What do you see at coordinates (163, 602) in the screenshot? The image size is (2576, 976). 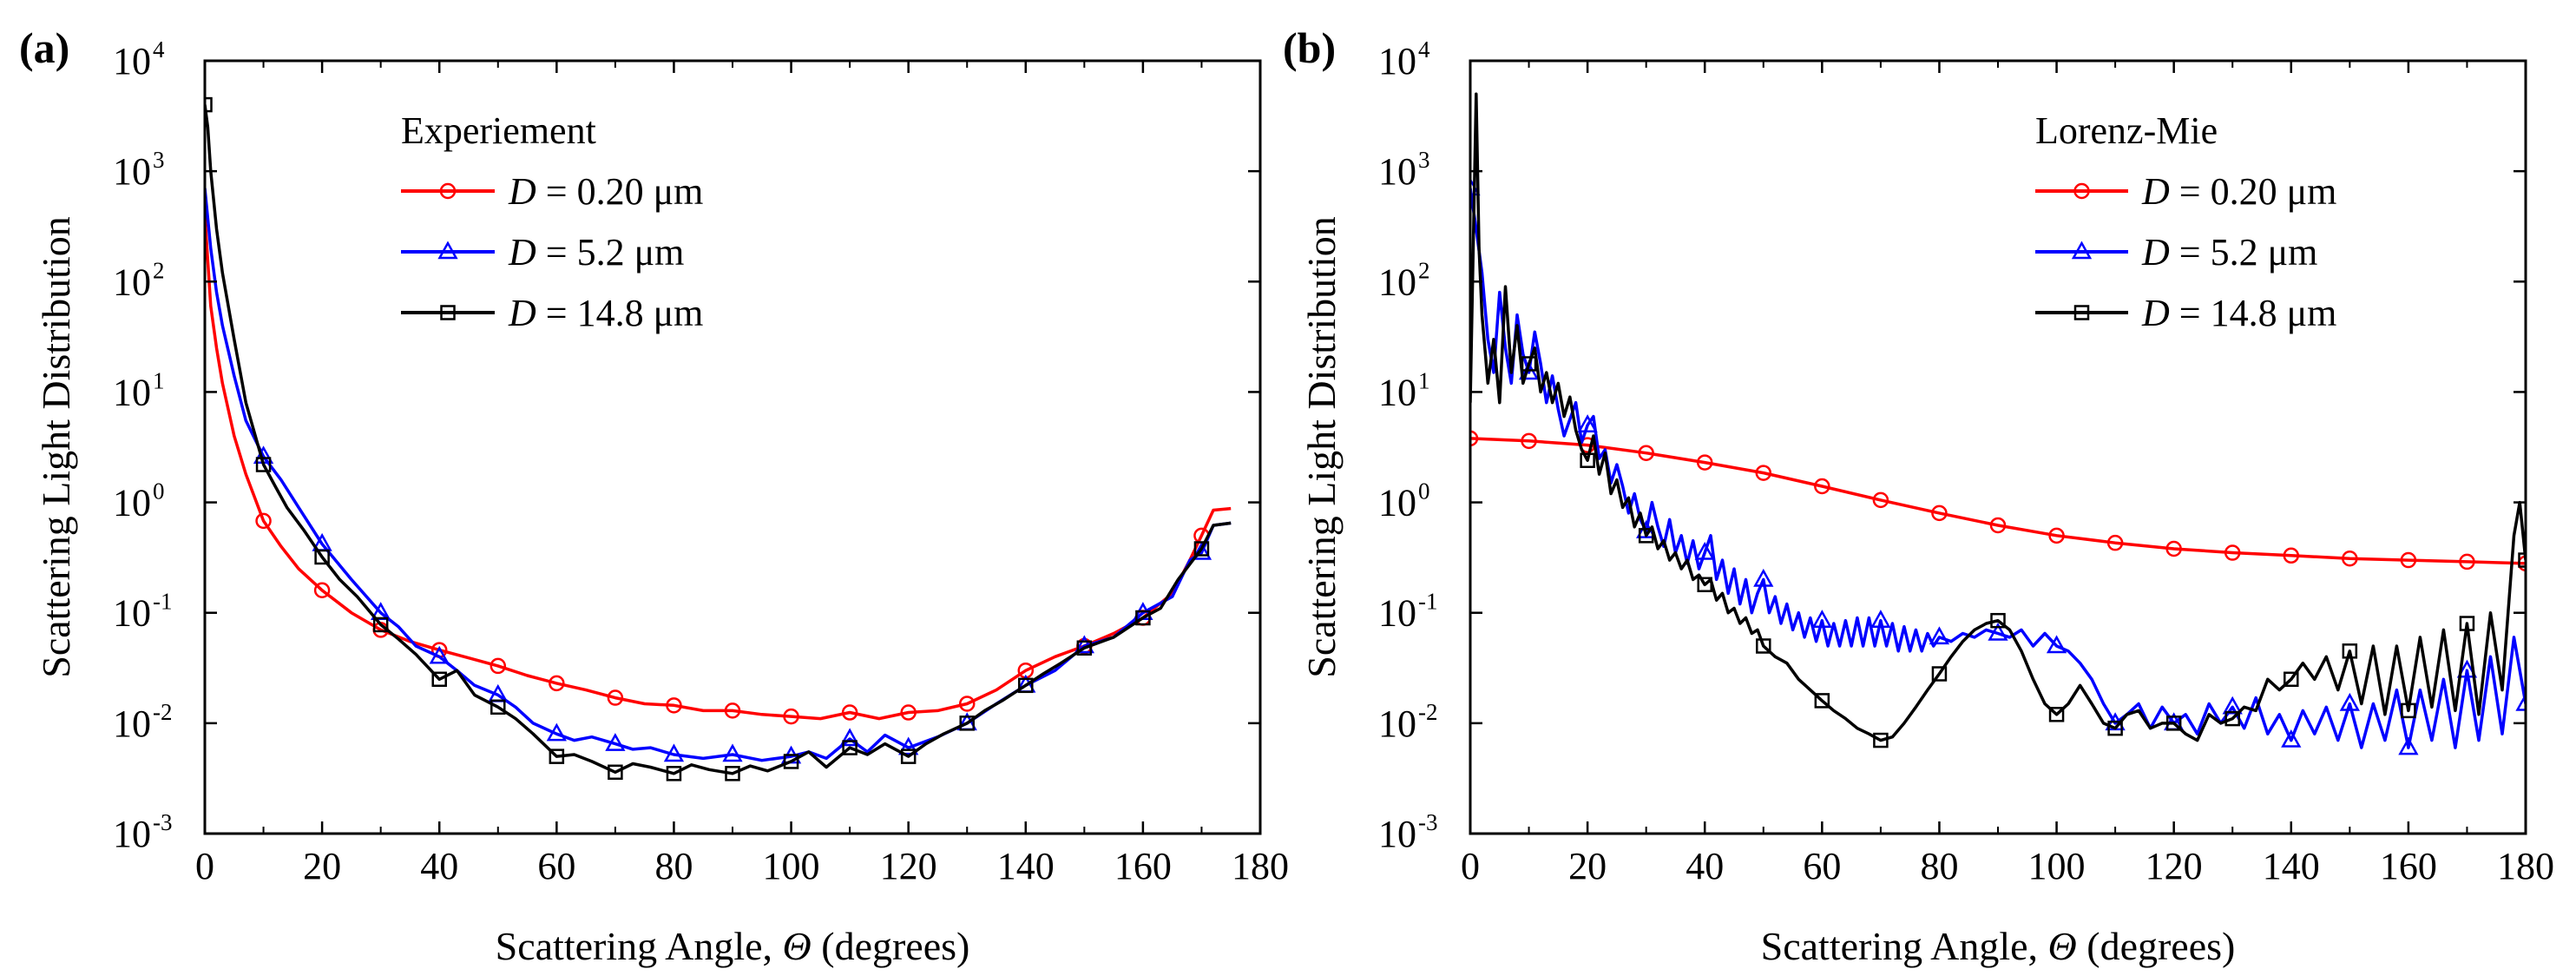 I see `y-tick-exponent-a-2: -1` at bounding box center [163, 602].